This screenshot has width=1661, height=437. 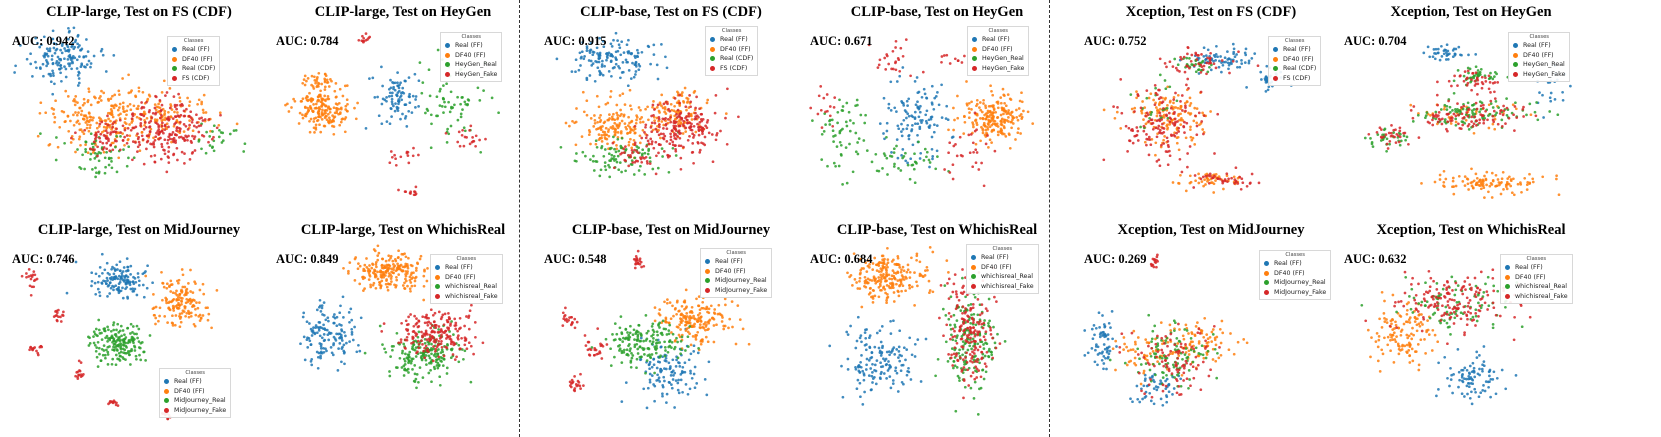 What do you see at coordinates (403, 230) in the screenshot?
I see `panel-title: CLIP-large, Test on WhichisReal` at bounding box center [403, 230].